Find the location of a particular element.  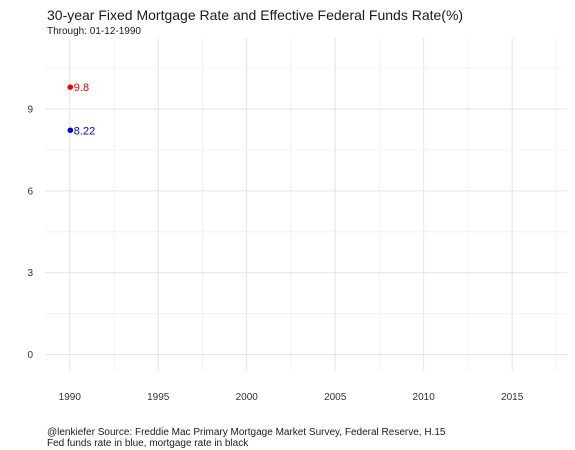

fedfunds-value-label: 8.22 is located at coordinates (84, 131).